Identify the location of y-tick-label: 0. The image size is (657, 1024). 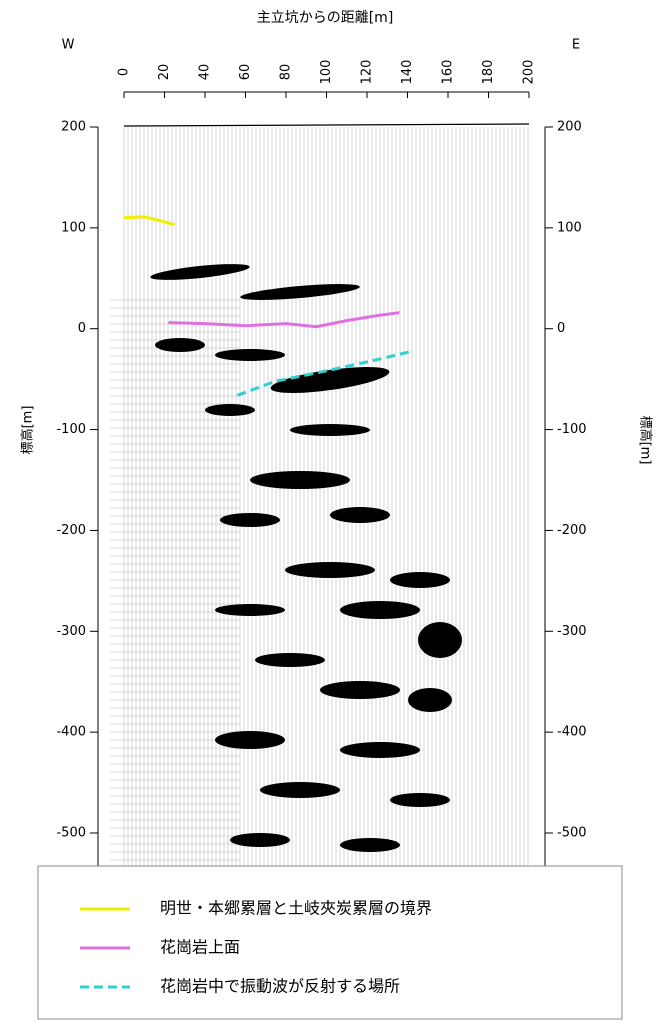
(82, 328).